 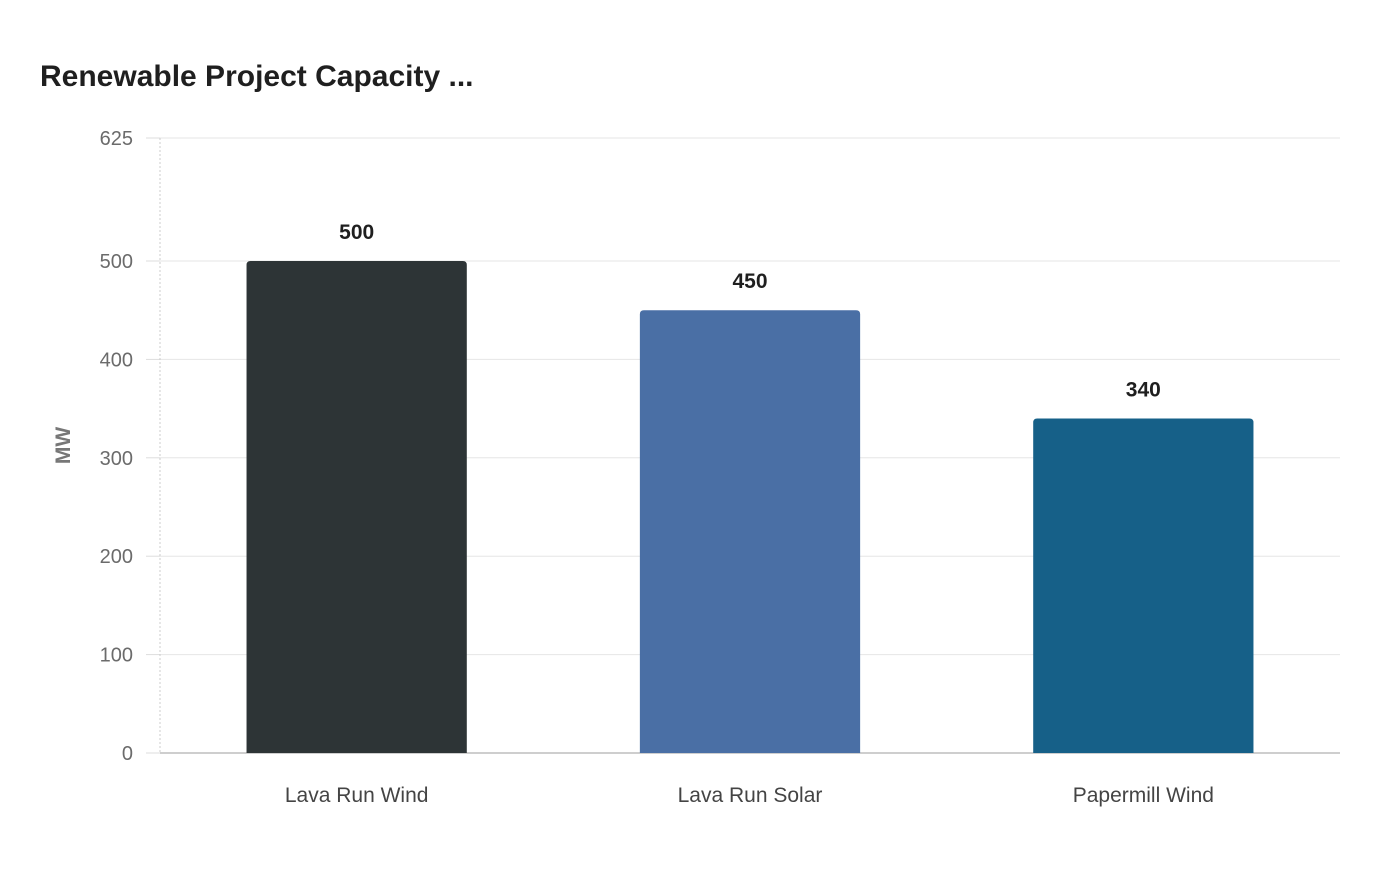 What do you see at coordinates (116, 262) in the screenshot?
I see `y-tick-label: 500` at bounding box center [116, 262].